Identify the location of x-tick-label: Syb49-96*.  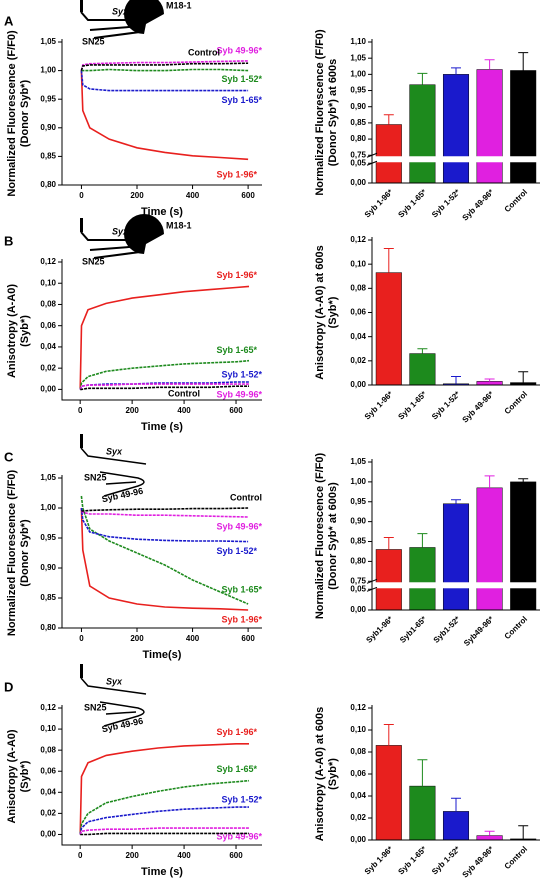
(479, 631).